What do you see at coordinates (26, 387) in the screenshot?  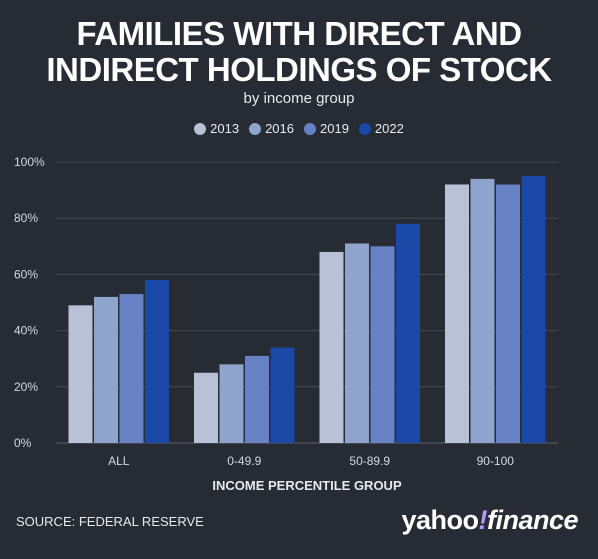 I see `y-tick-label: 20%` at bounding box center [26, 387].